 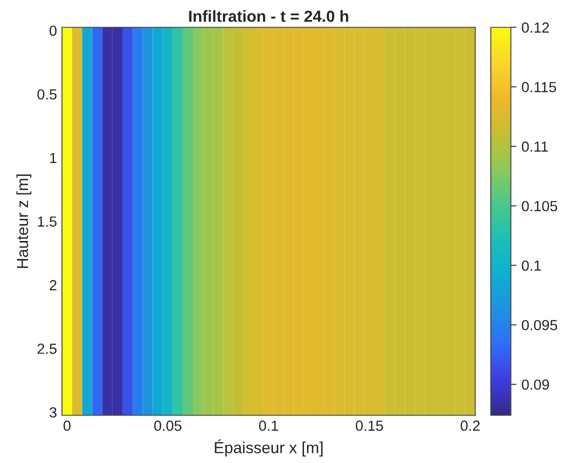 I want to click on color-bar-label: 0.095, so click(x=540, y=325).